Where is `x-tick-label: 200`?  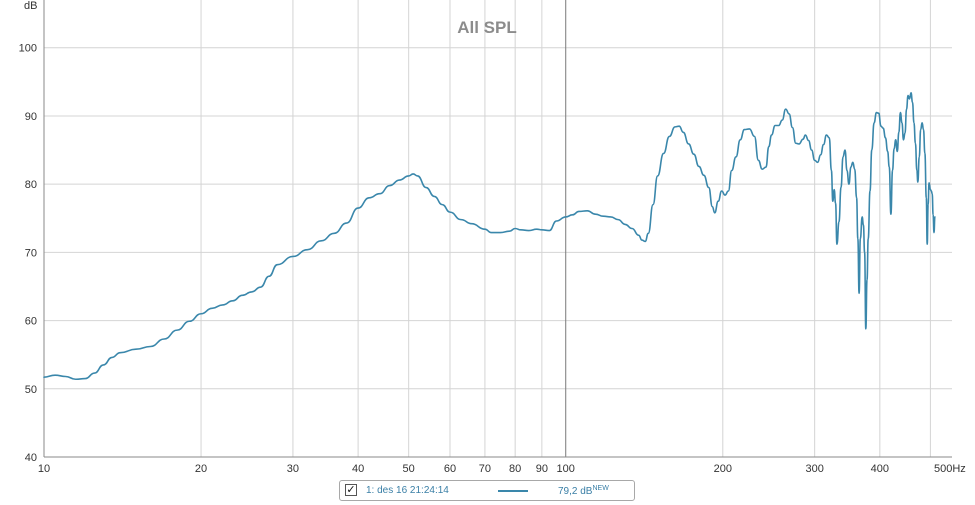 x-tick-label: 200 is located at coordinates (723, 469).